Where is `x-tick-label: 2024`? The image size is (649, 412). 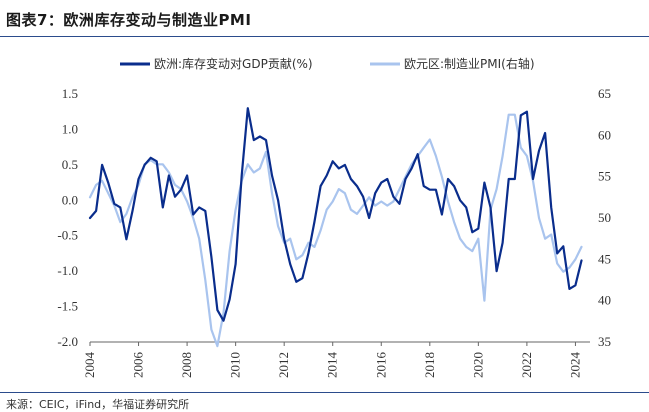
x-tick-label: 2024 is located at coordinates (574, 365).